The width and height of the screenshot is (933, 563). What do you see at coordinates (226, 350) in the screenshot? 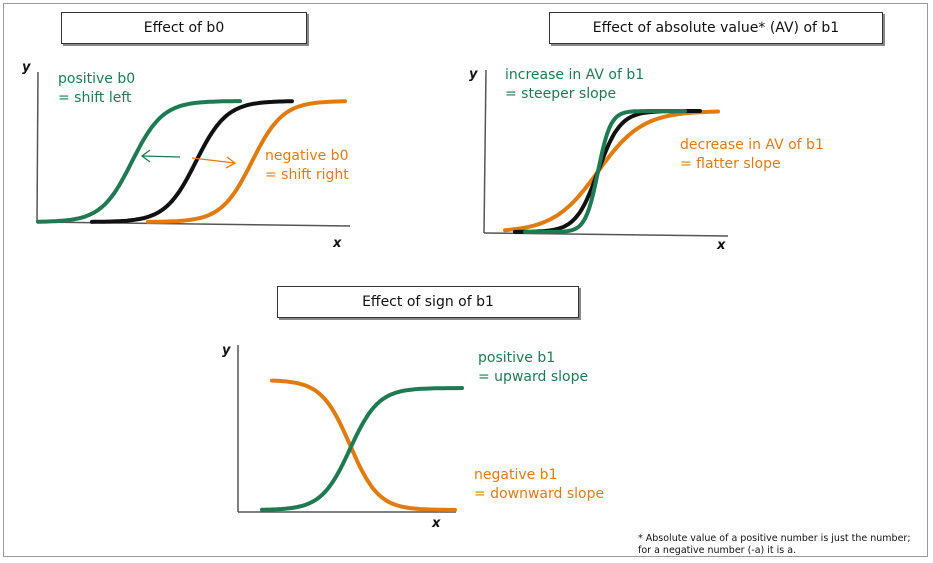
I see `panel3-y-label: y` at bounding box center [226, 350].